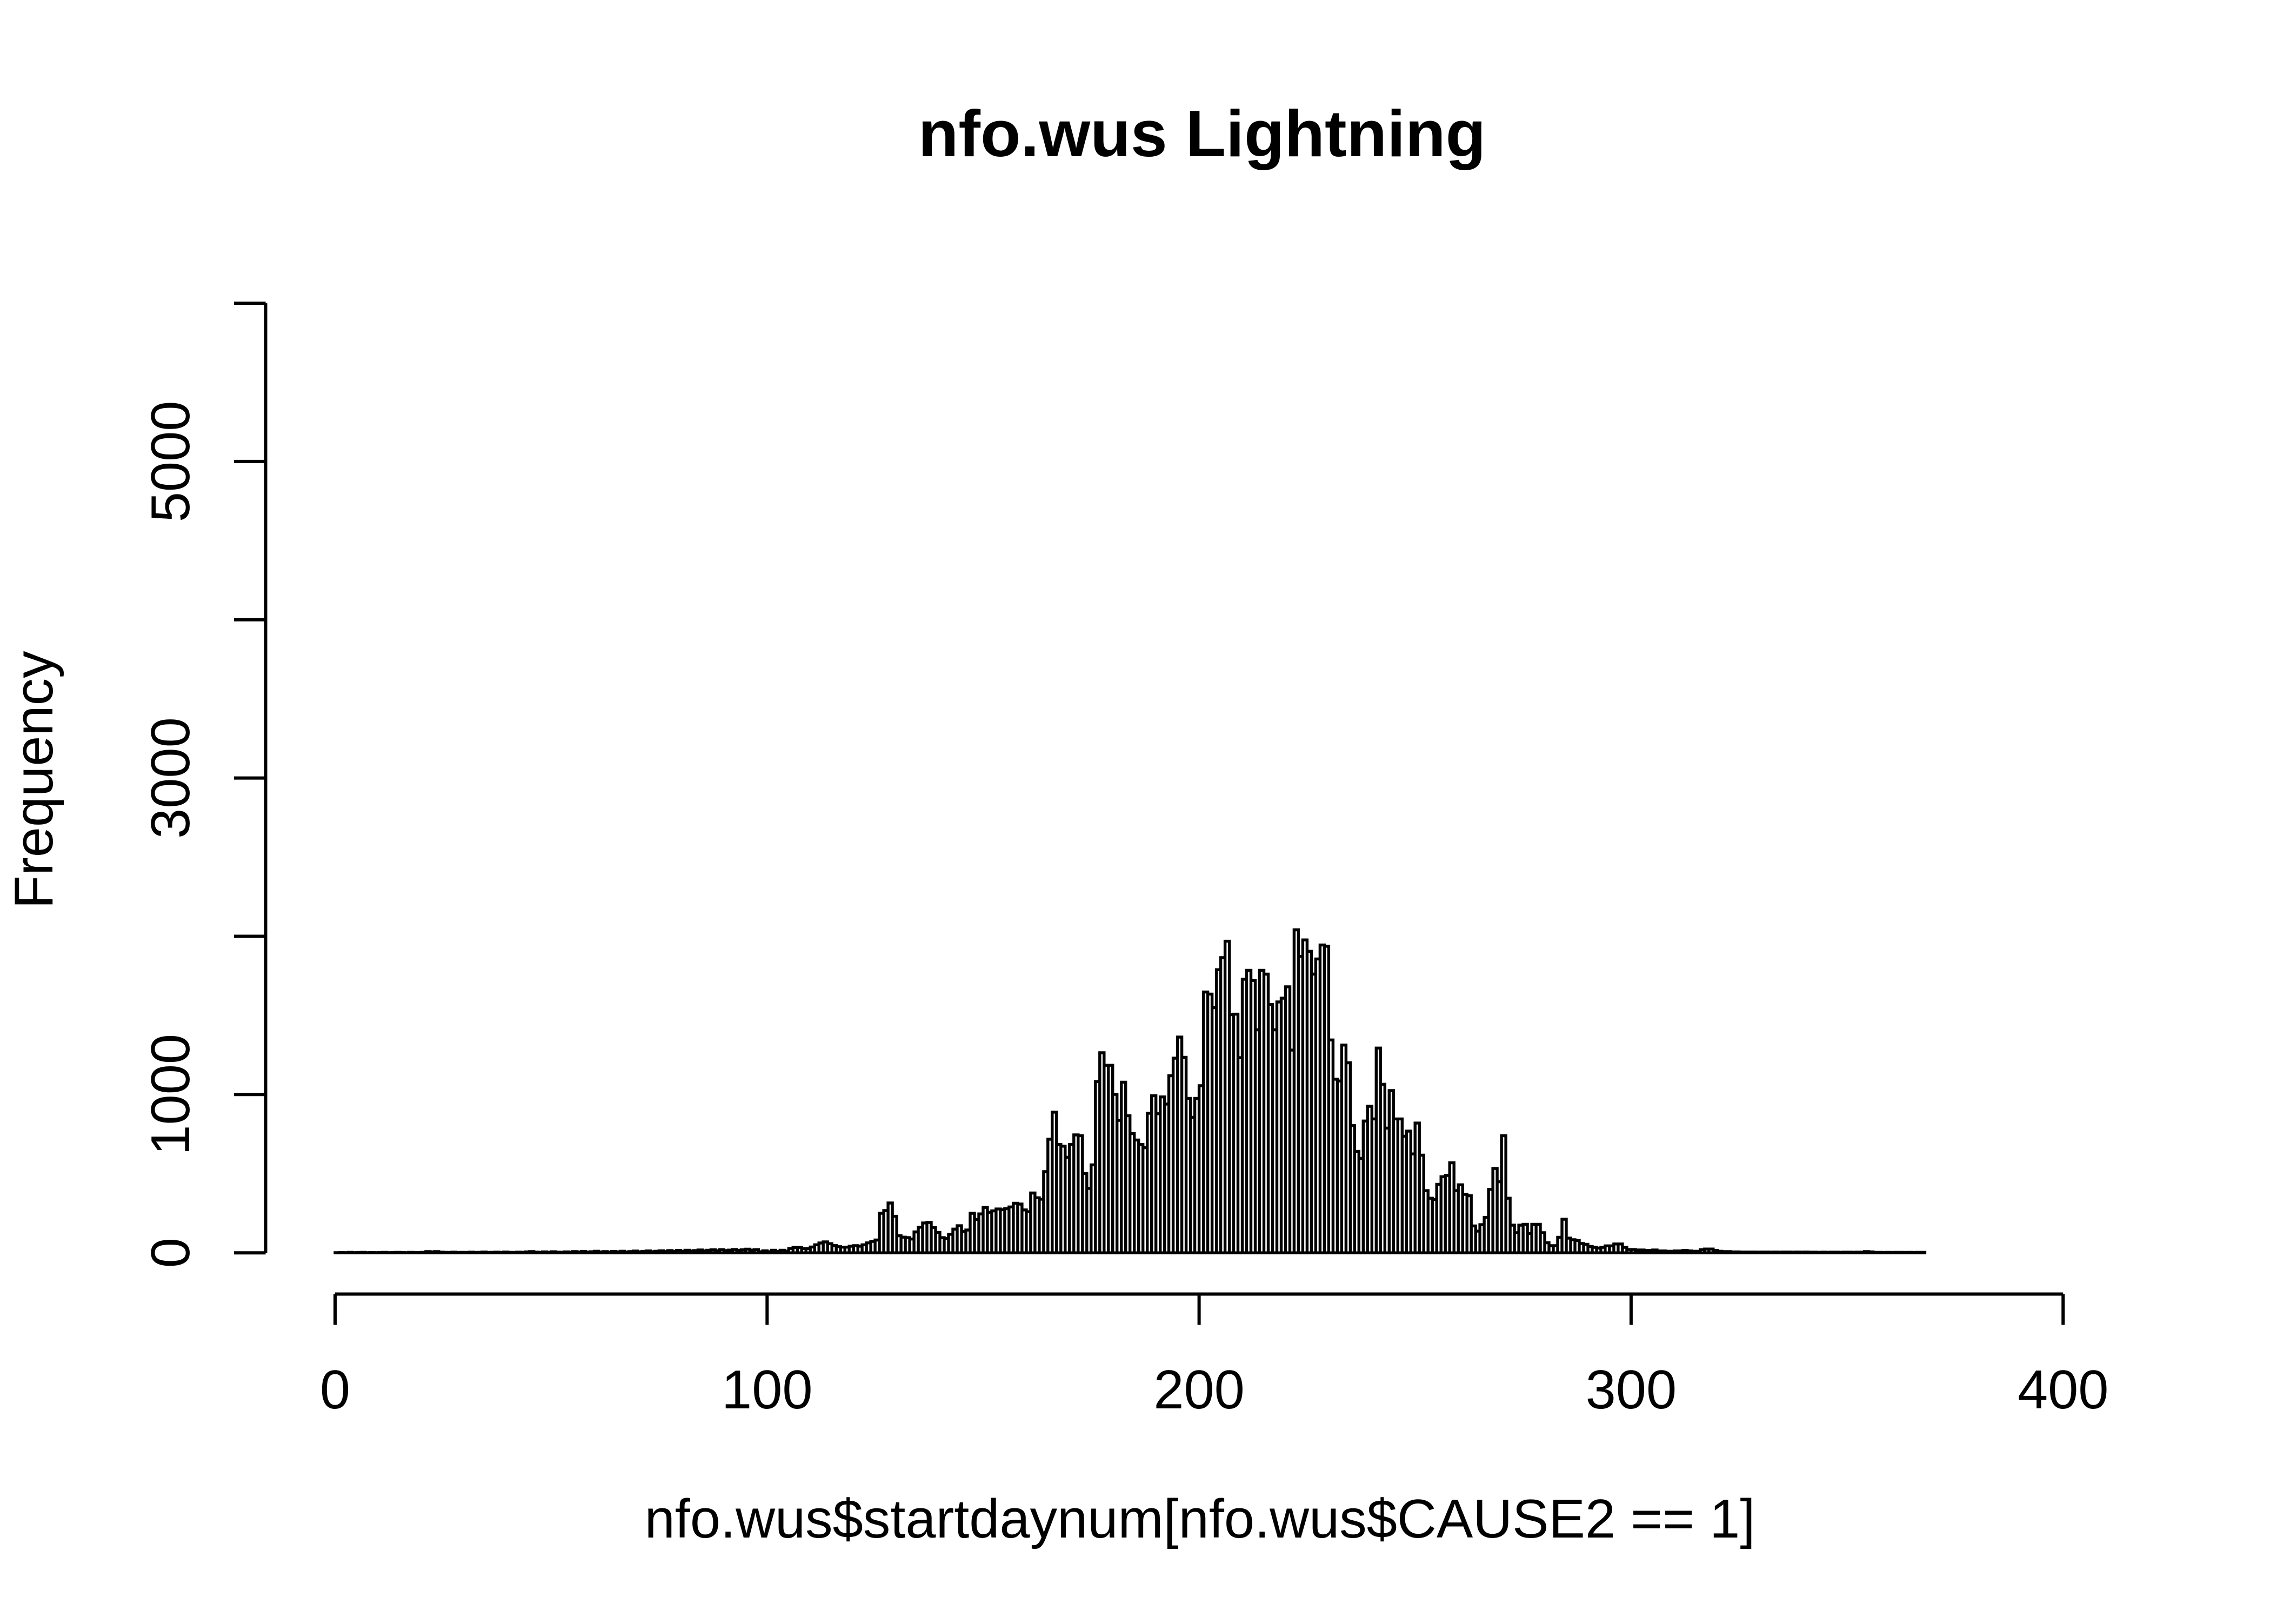 The image size is (2270, 1624). Describe the element at coordinates (767, 1390) in the screenshot. I see `svg-text: 100` at that location.